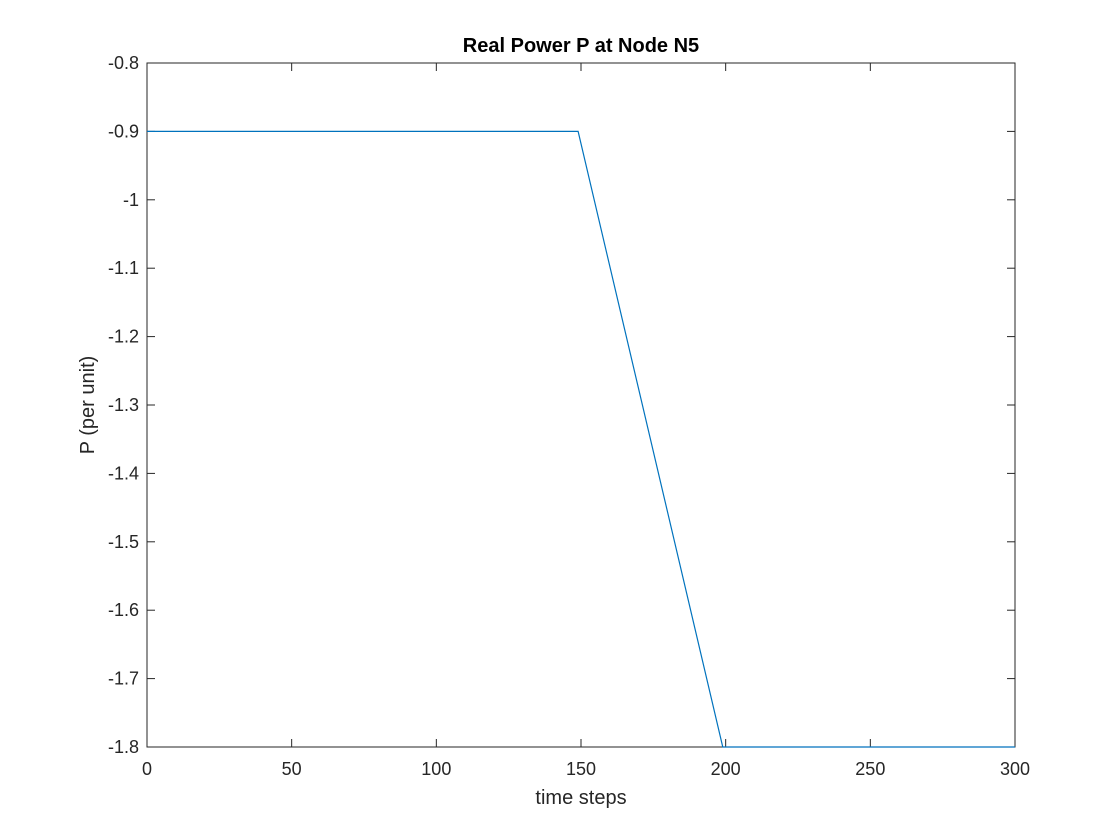  I want to click on x-tick-label: 50, so click(292, 769).